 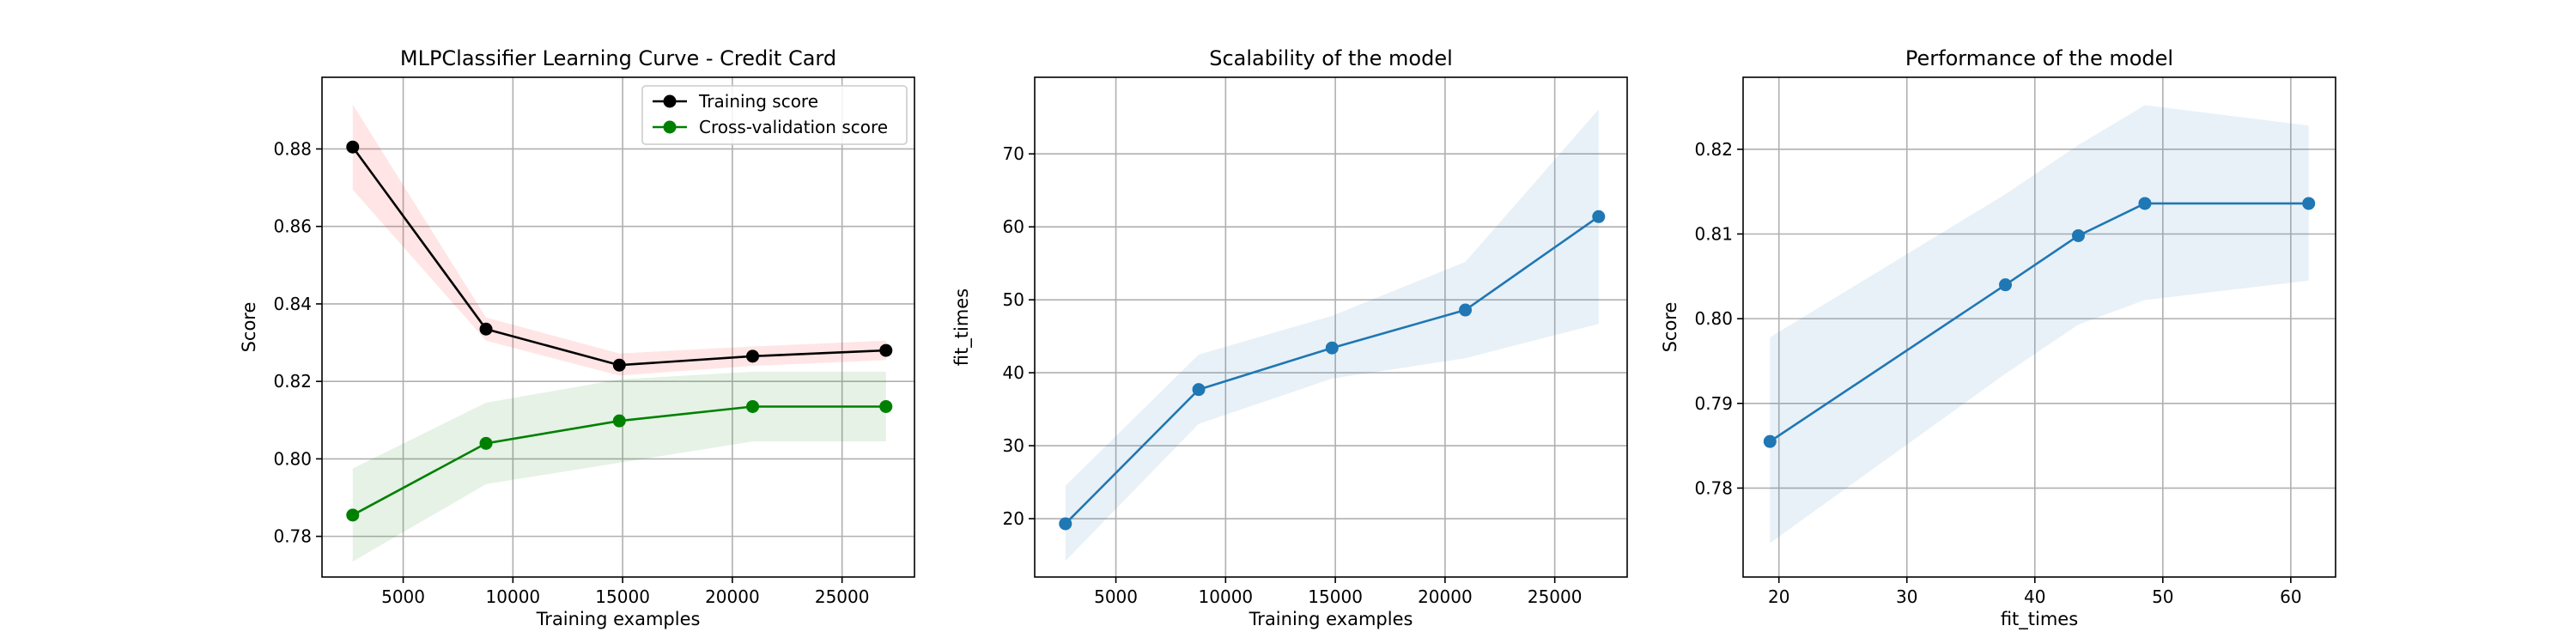 I want to click on scalability-xtick-label: 5000, so click(x=1116, y=596).